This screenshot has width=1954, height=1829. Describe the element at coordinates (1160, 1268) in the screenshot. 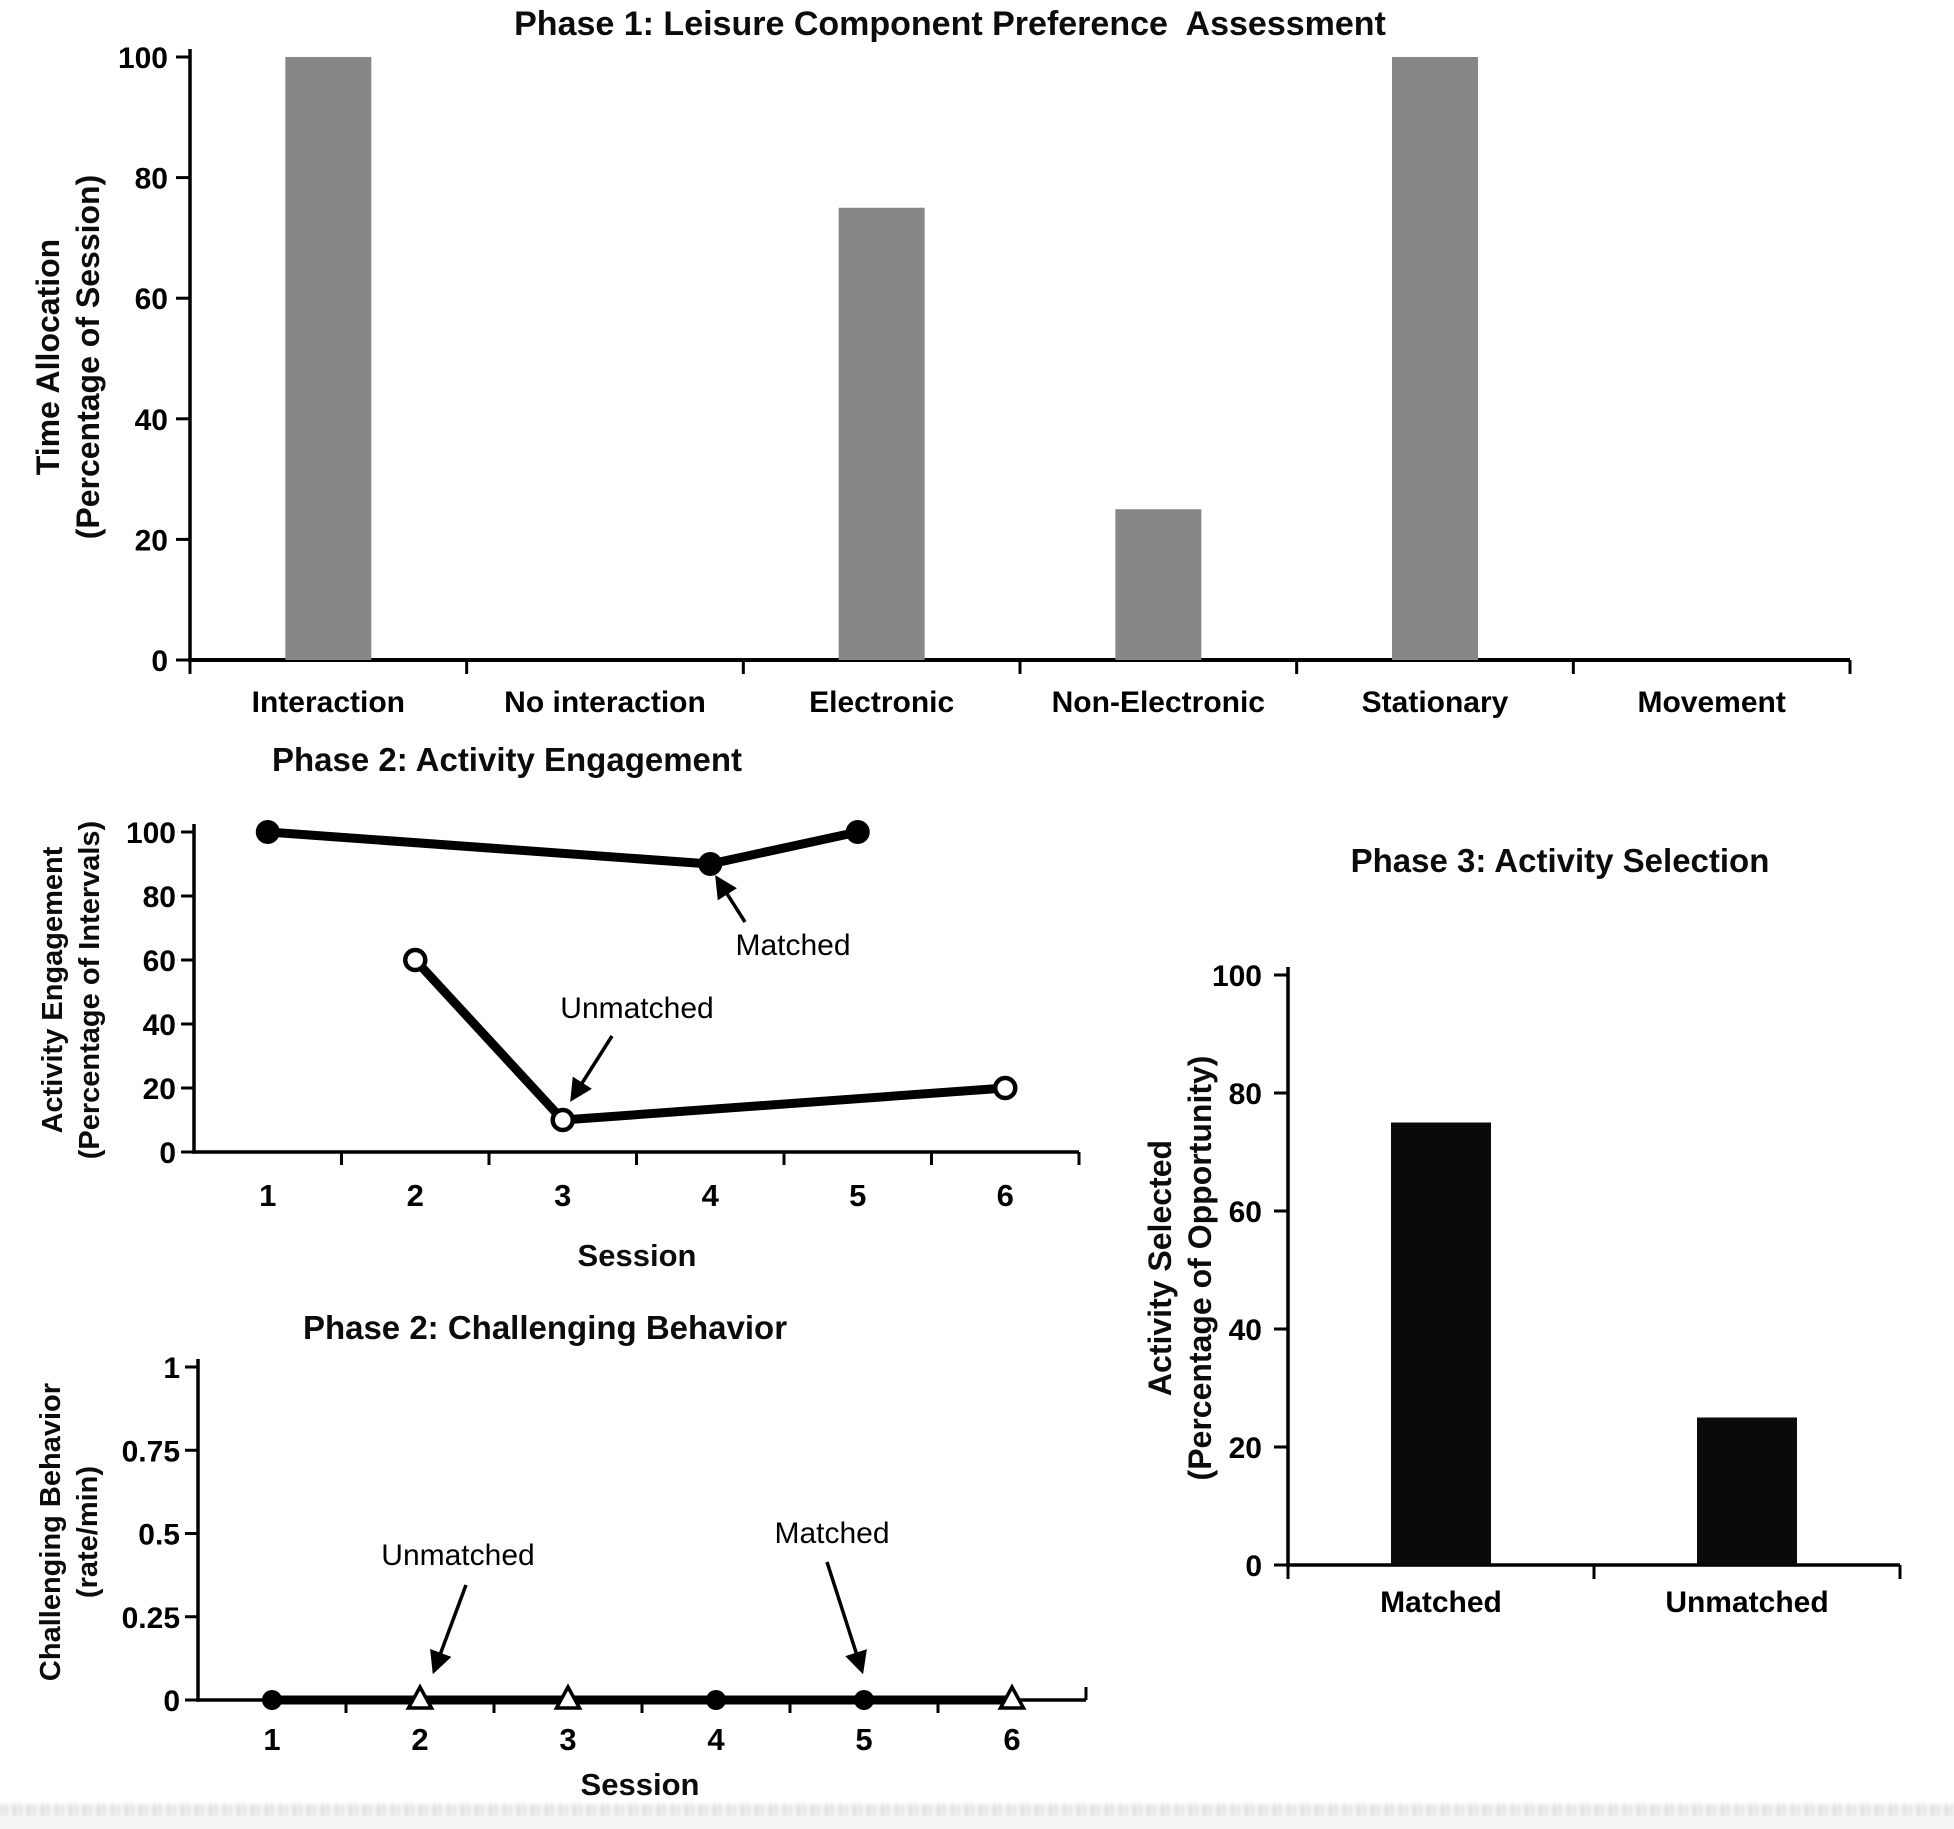

I see `phase3-y-axis-title-line1: Activity Selected` at that location.